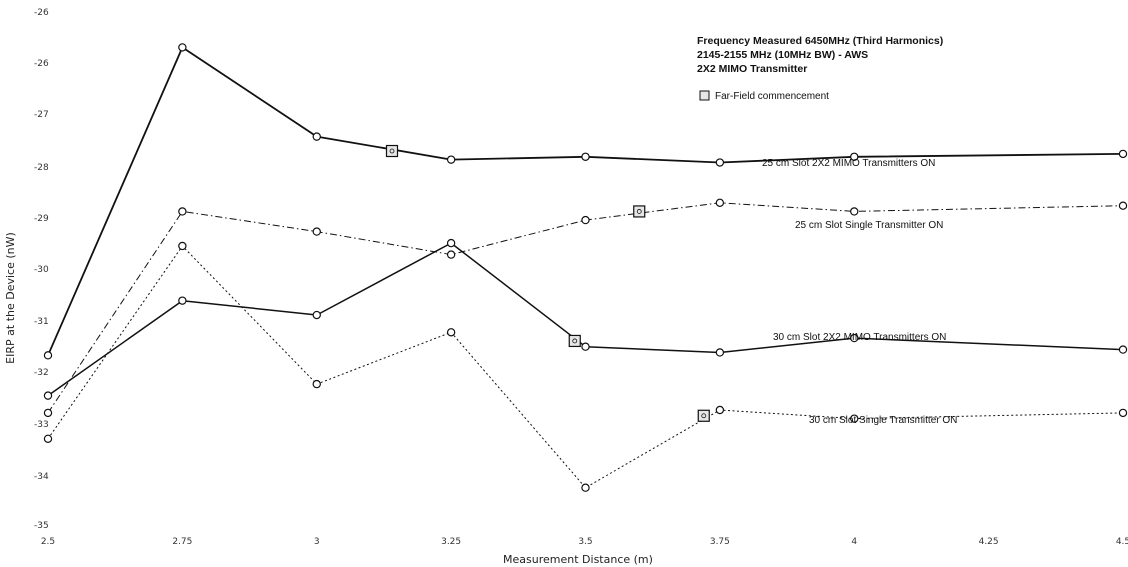 This screenshot has height=567, width=1128. Describe the element at coordinates (859, 337) in the screenshot. I see `series-label-3: 30 cm Slot 2X2 MIMO Transmitters ON` at that location.